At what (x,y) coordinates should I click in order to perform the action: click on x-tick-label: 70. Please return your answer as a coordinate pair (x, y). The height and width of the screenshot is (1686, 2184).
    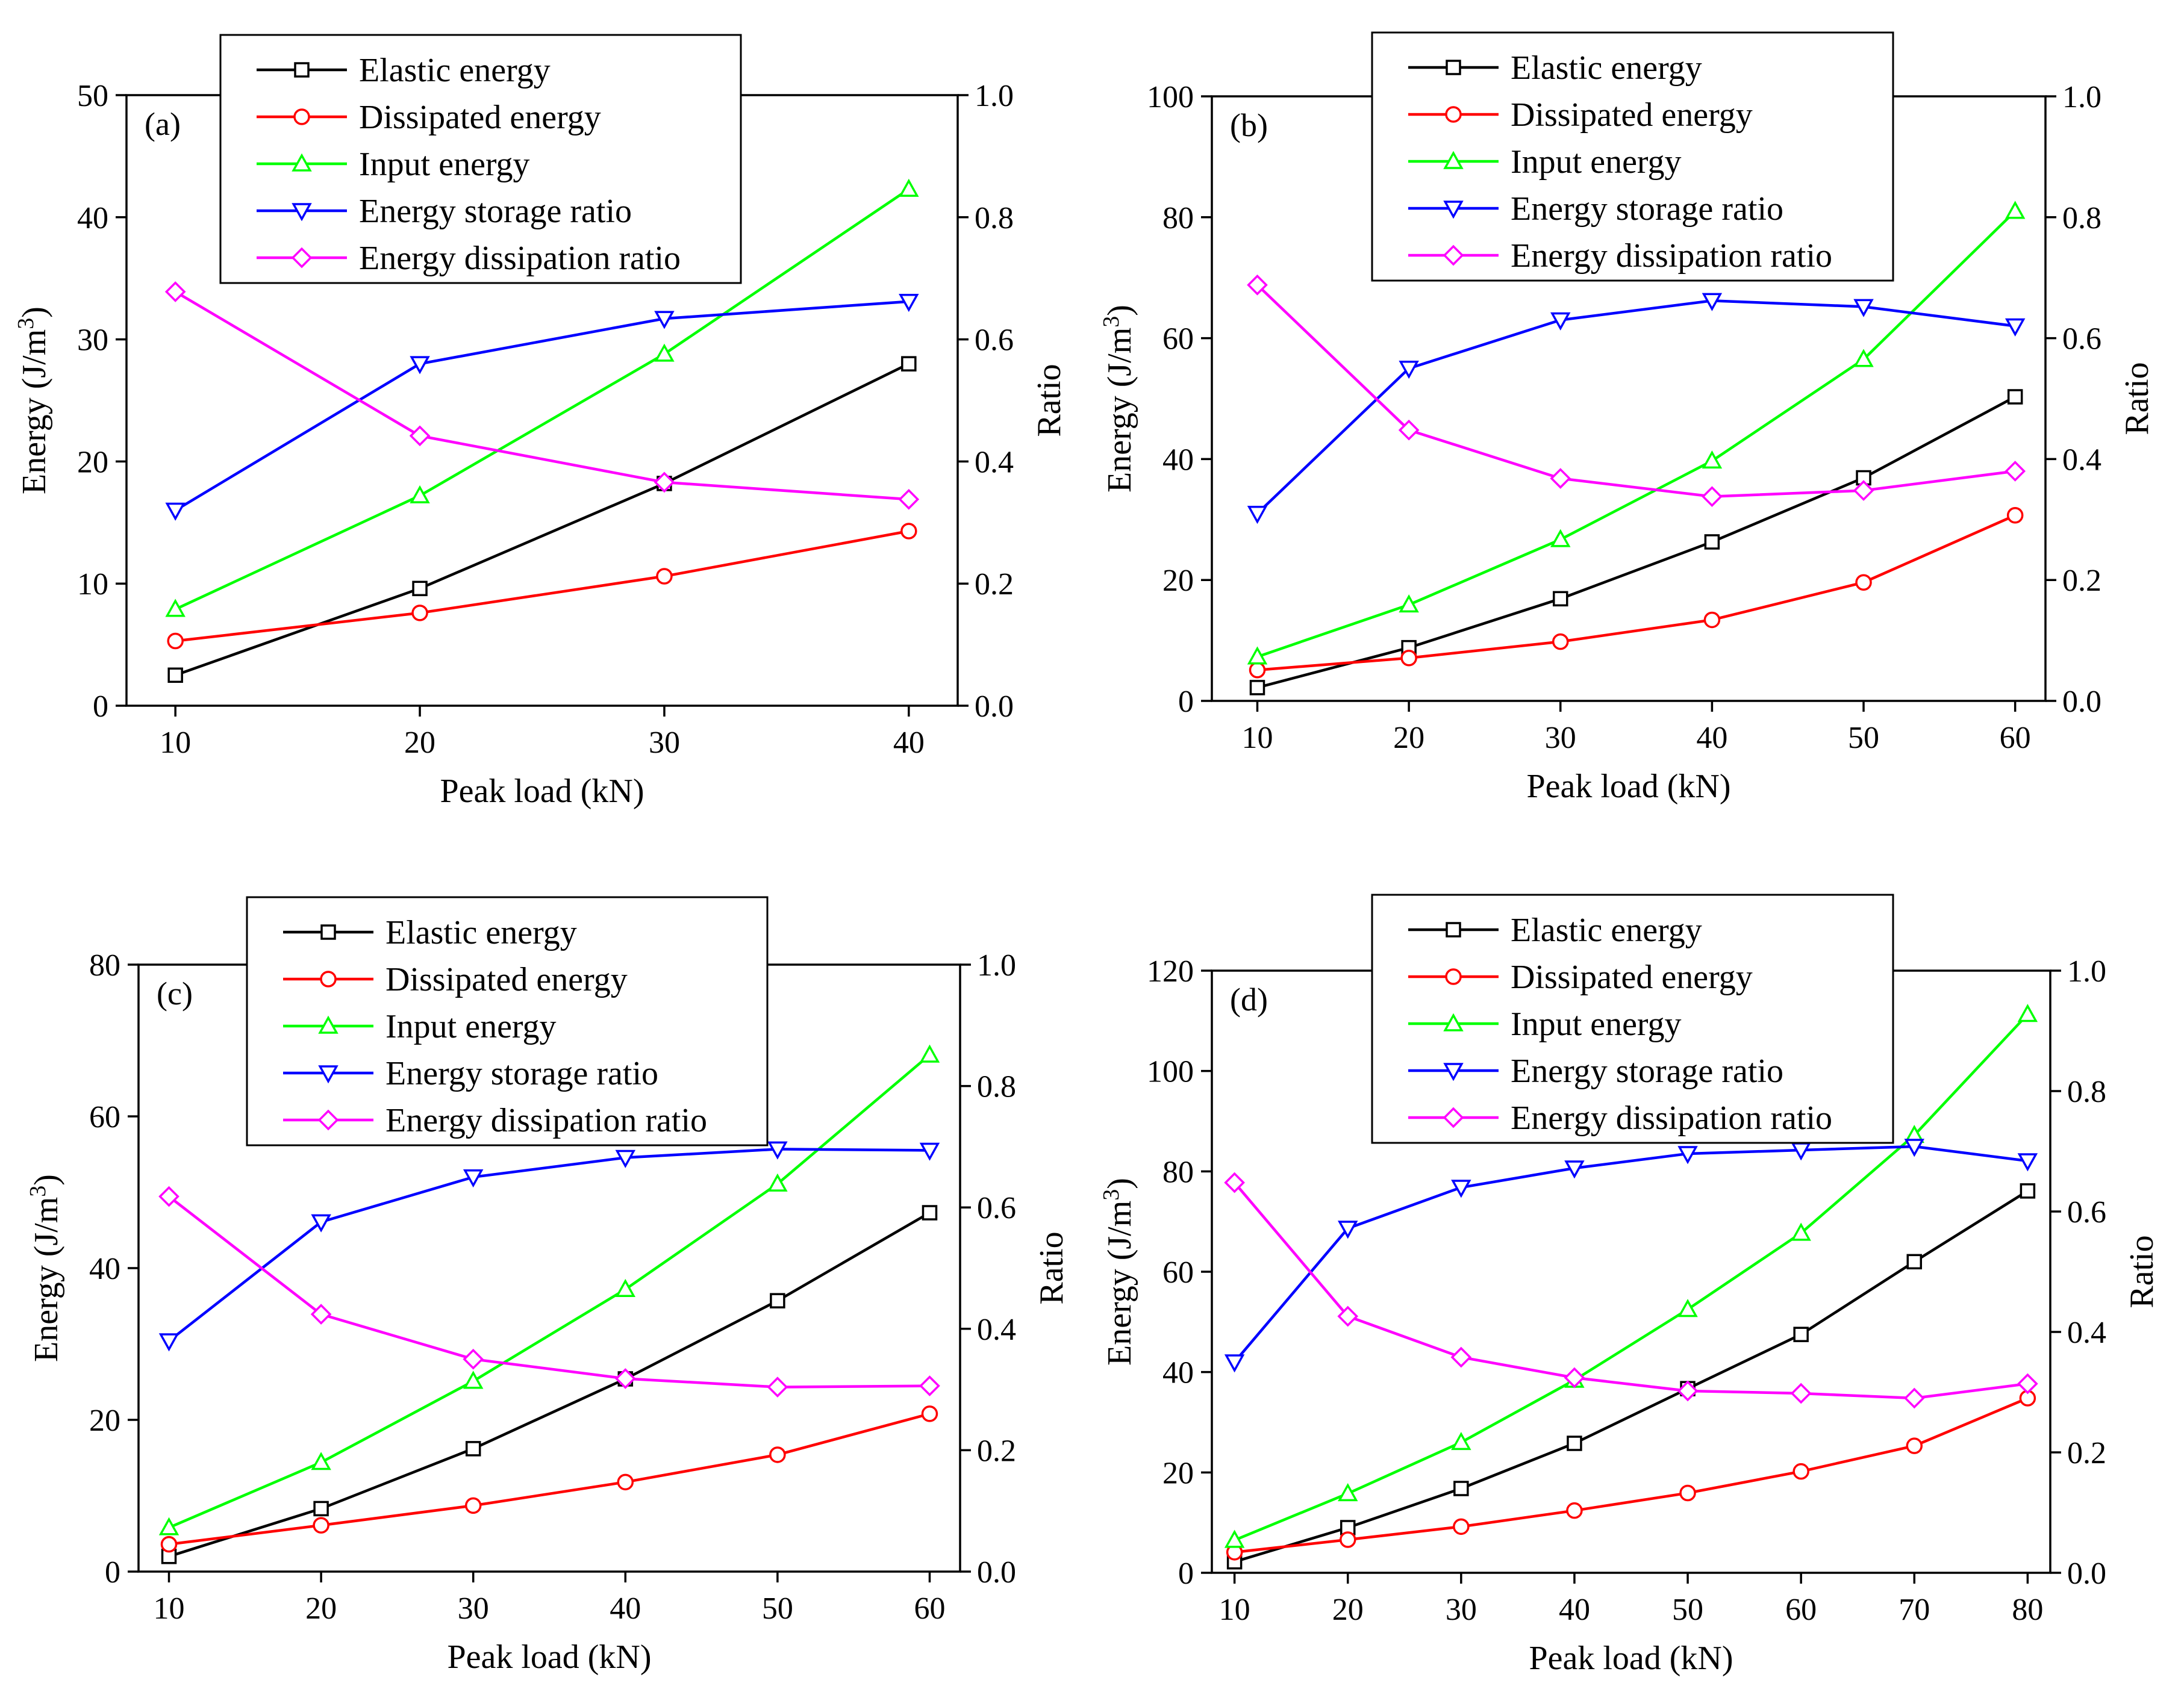
    Looking at the image, I should click on (1914, 1610).